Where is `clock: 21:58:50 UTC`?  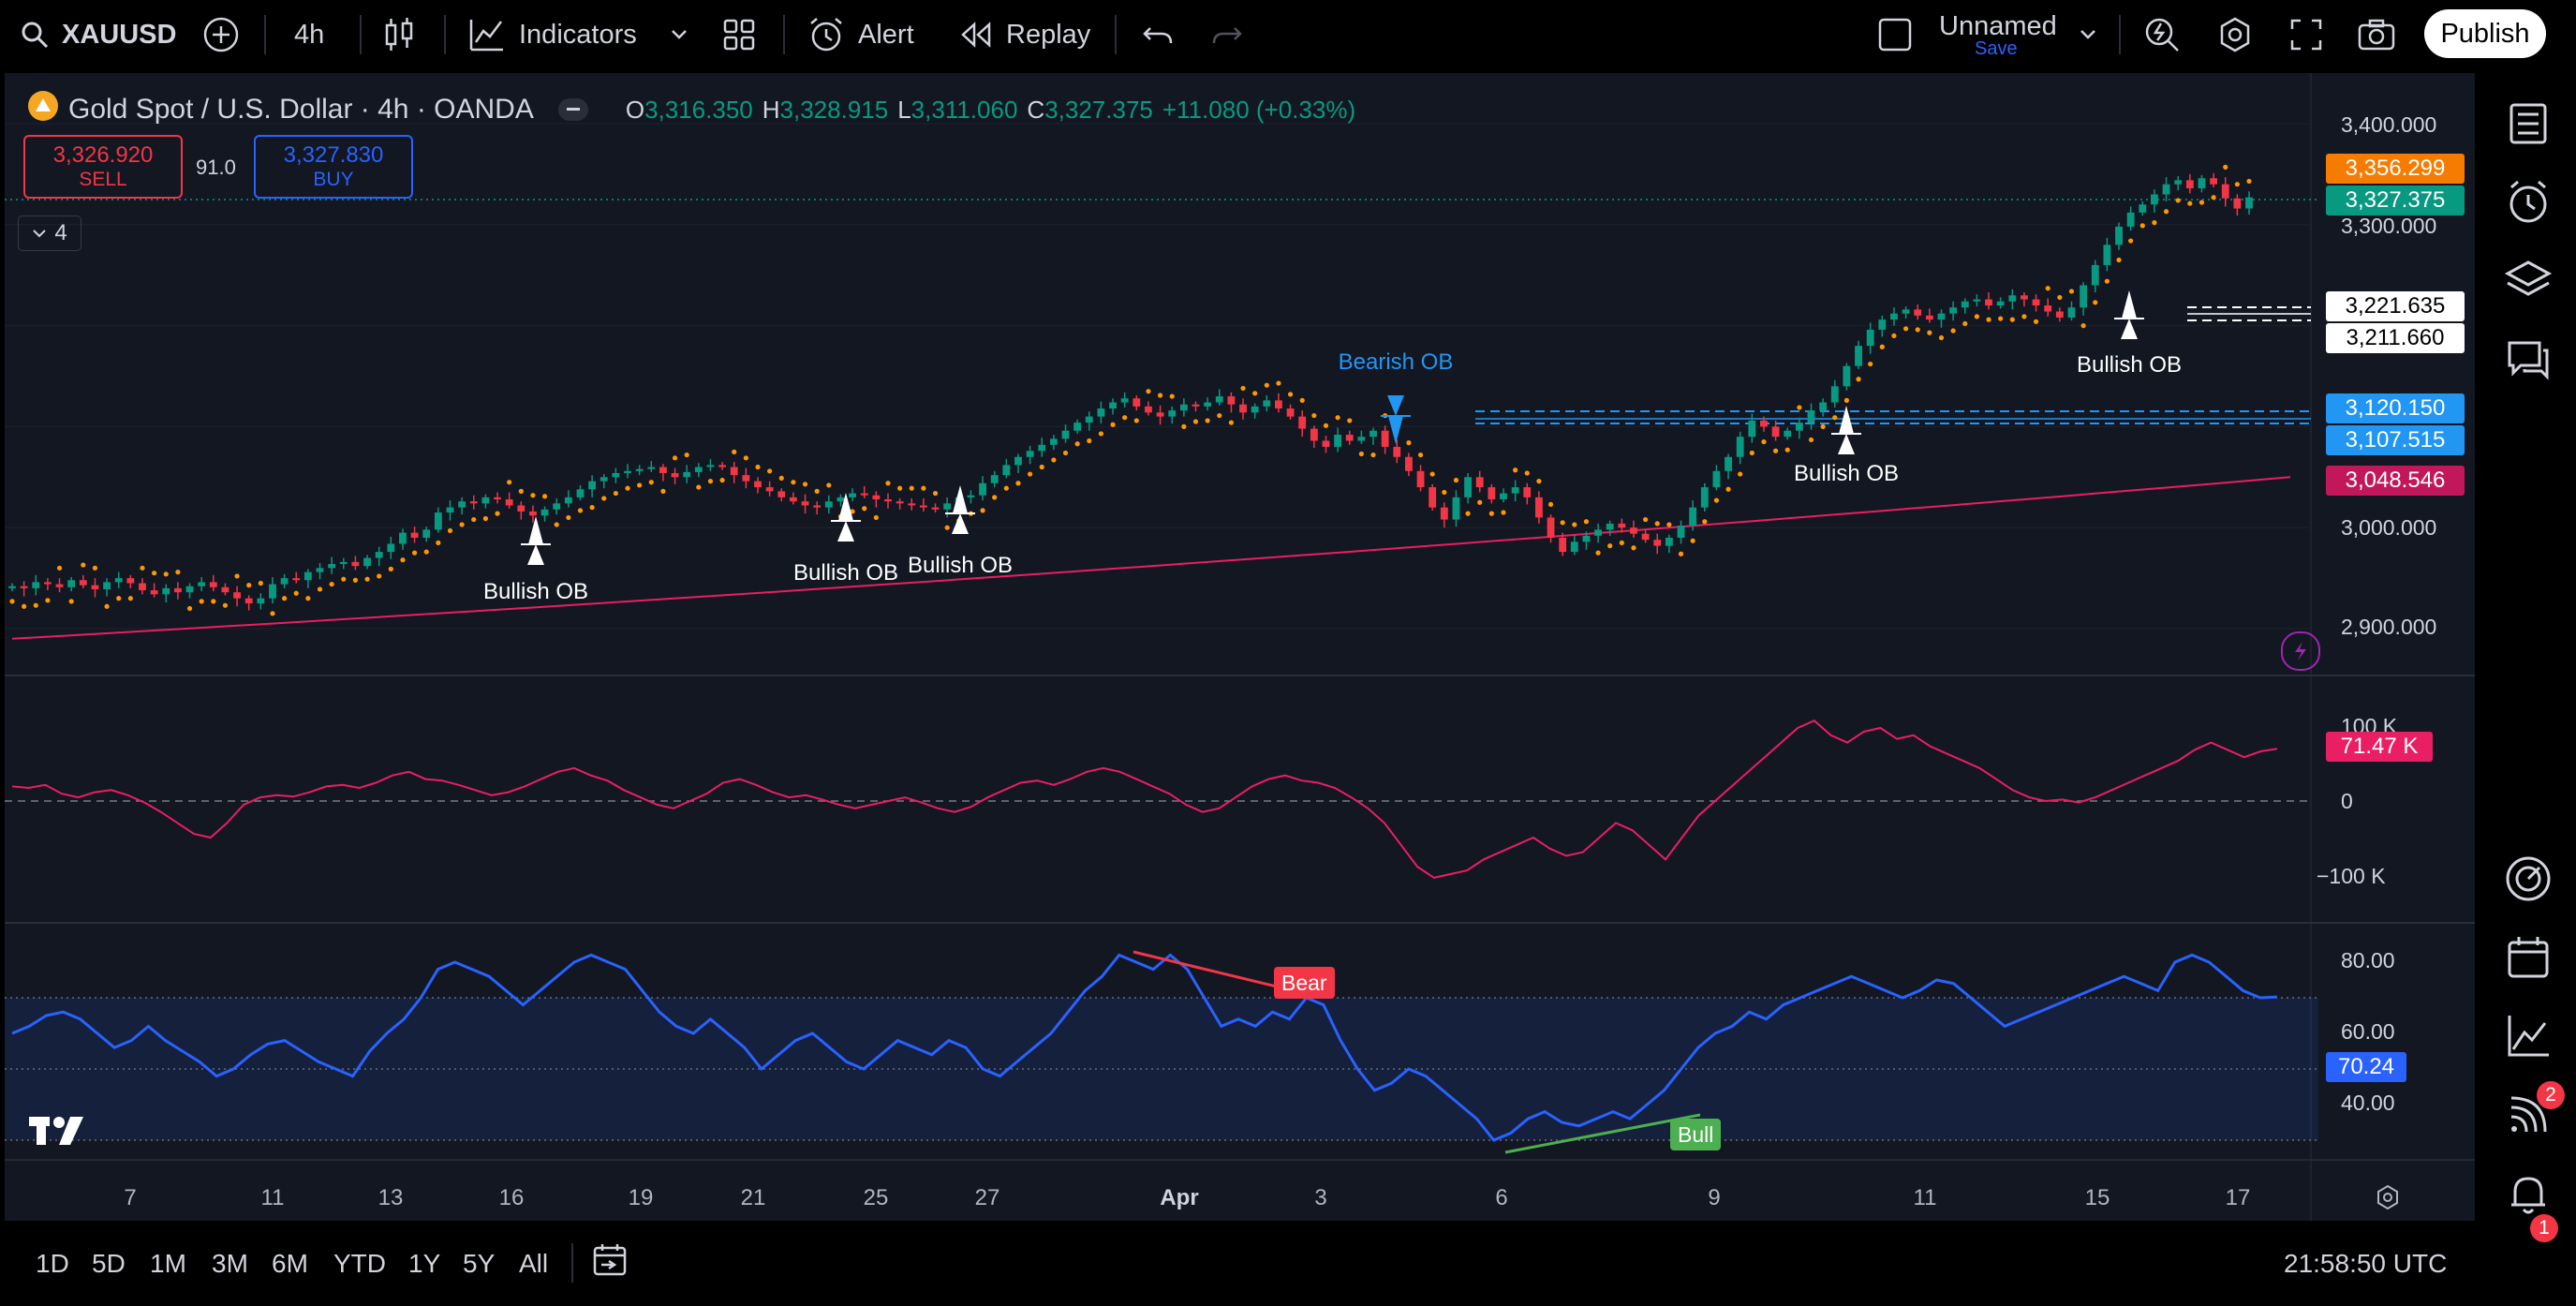 clock: 21:58:50 UTC is located at coordinates (2366, 1263).